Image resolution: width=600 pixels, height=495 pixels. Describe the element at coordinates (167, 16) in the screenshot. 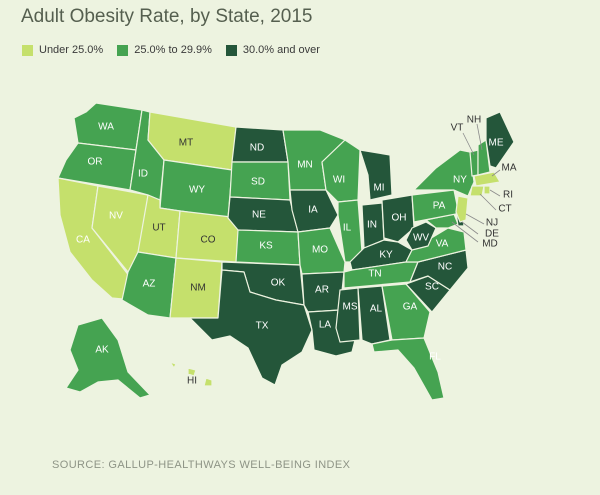

I see `chart-title: Adult Obesity Rate, by State, 2015` at that location.